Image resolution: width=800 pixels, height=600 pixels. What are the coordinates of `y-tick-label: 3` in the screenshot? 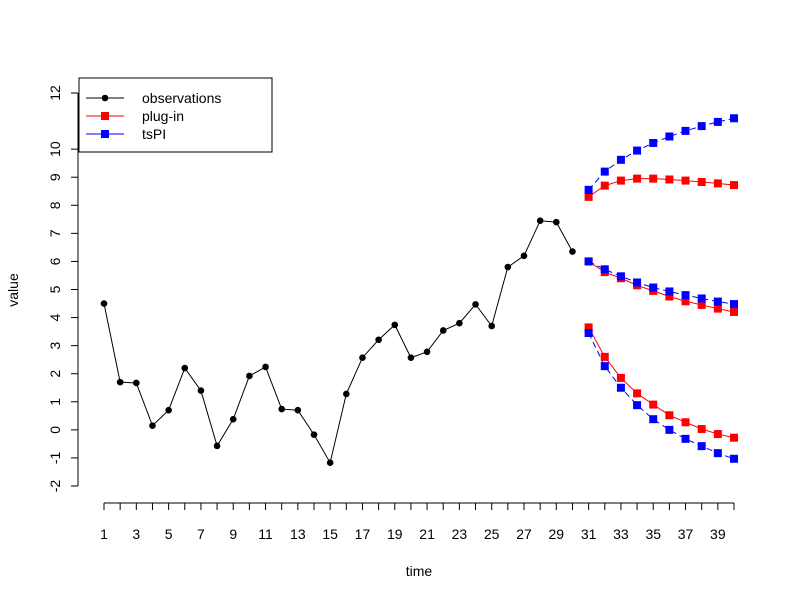 It's located at (55, 346).